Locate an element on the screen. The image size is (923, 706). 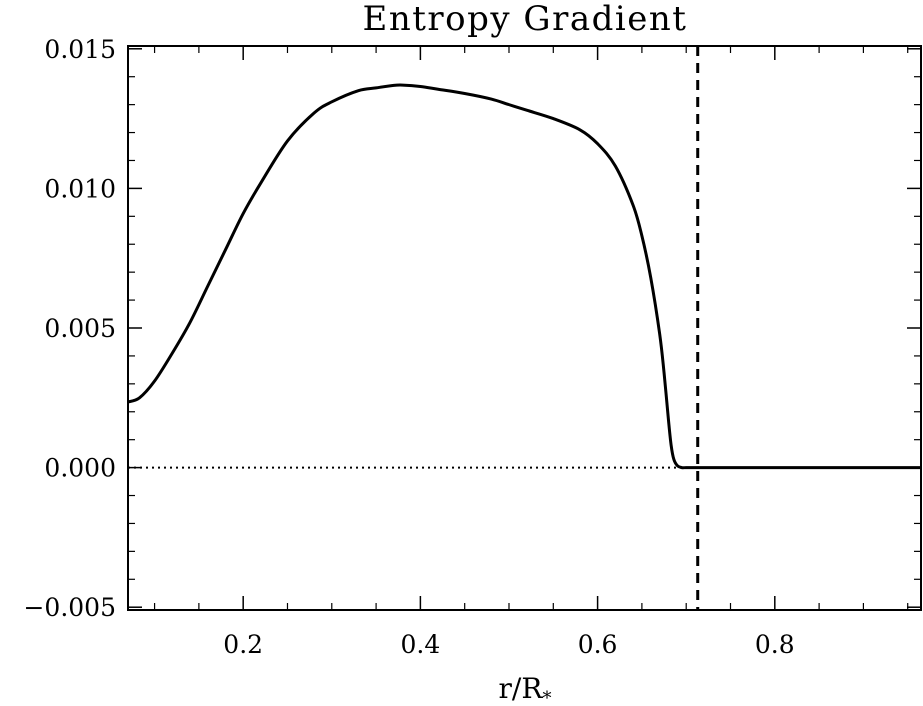
x-tick-label: 0.4 is located at coordinates (421, 644).